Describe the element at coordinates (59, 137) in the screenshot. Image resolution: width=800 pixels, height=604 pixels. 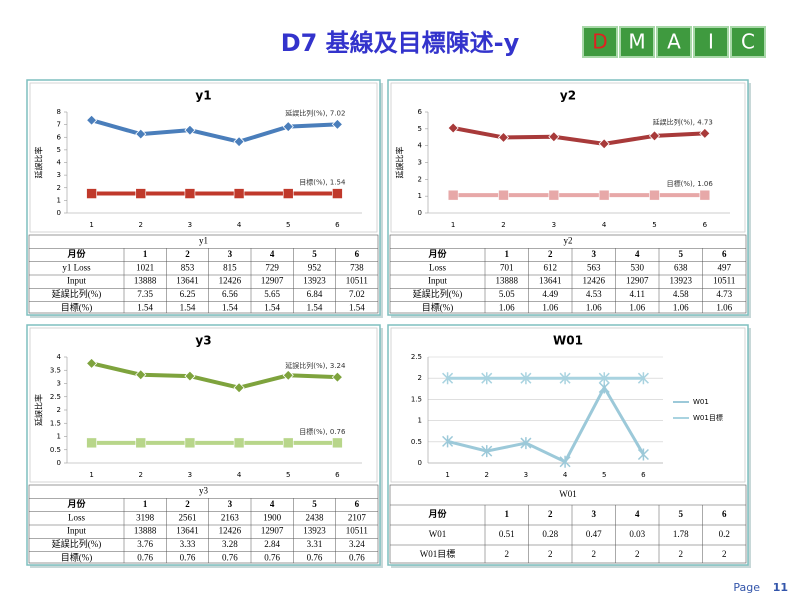
I see `y-tick-label: 6` at that location.